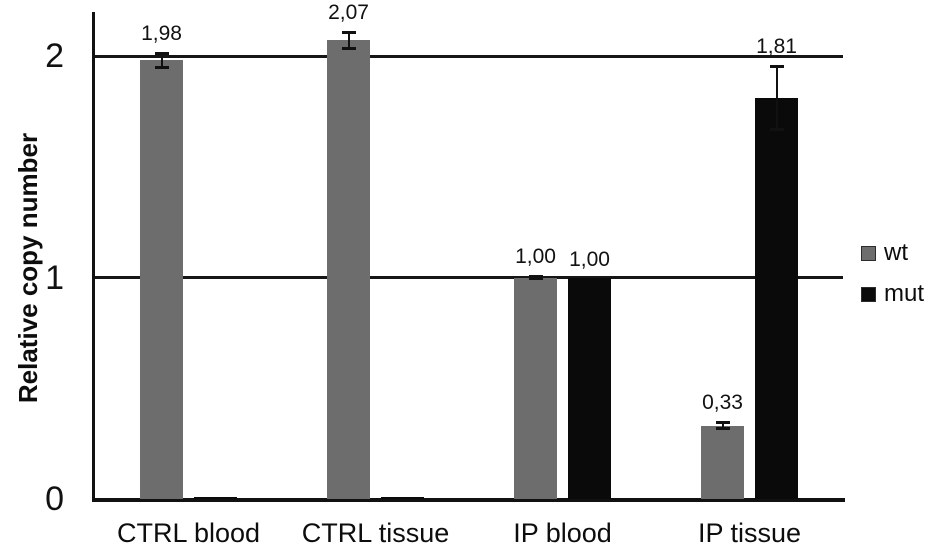 The height and width of the screenshot is (560, 945). Describe the element at coordinates (896, 252) in the screenshot. I see `legend-label-wt: wt` at that location.